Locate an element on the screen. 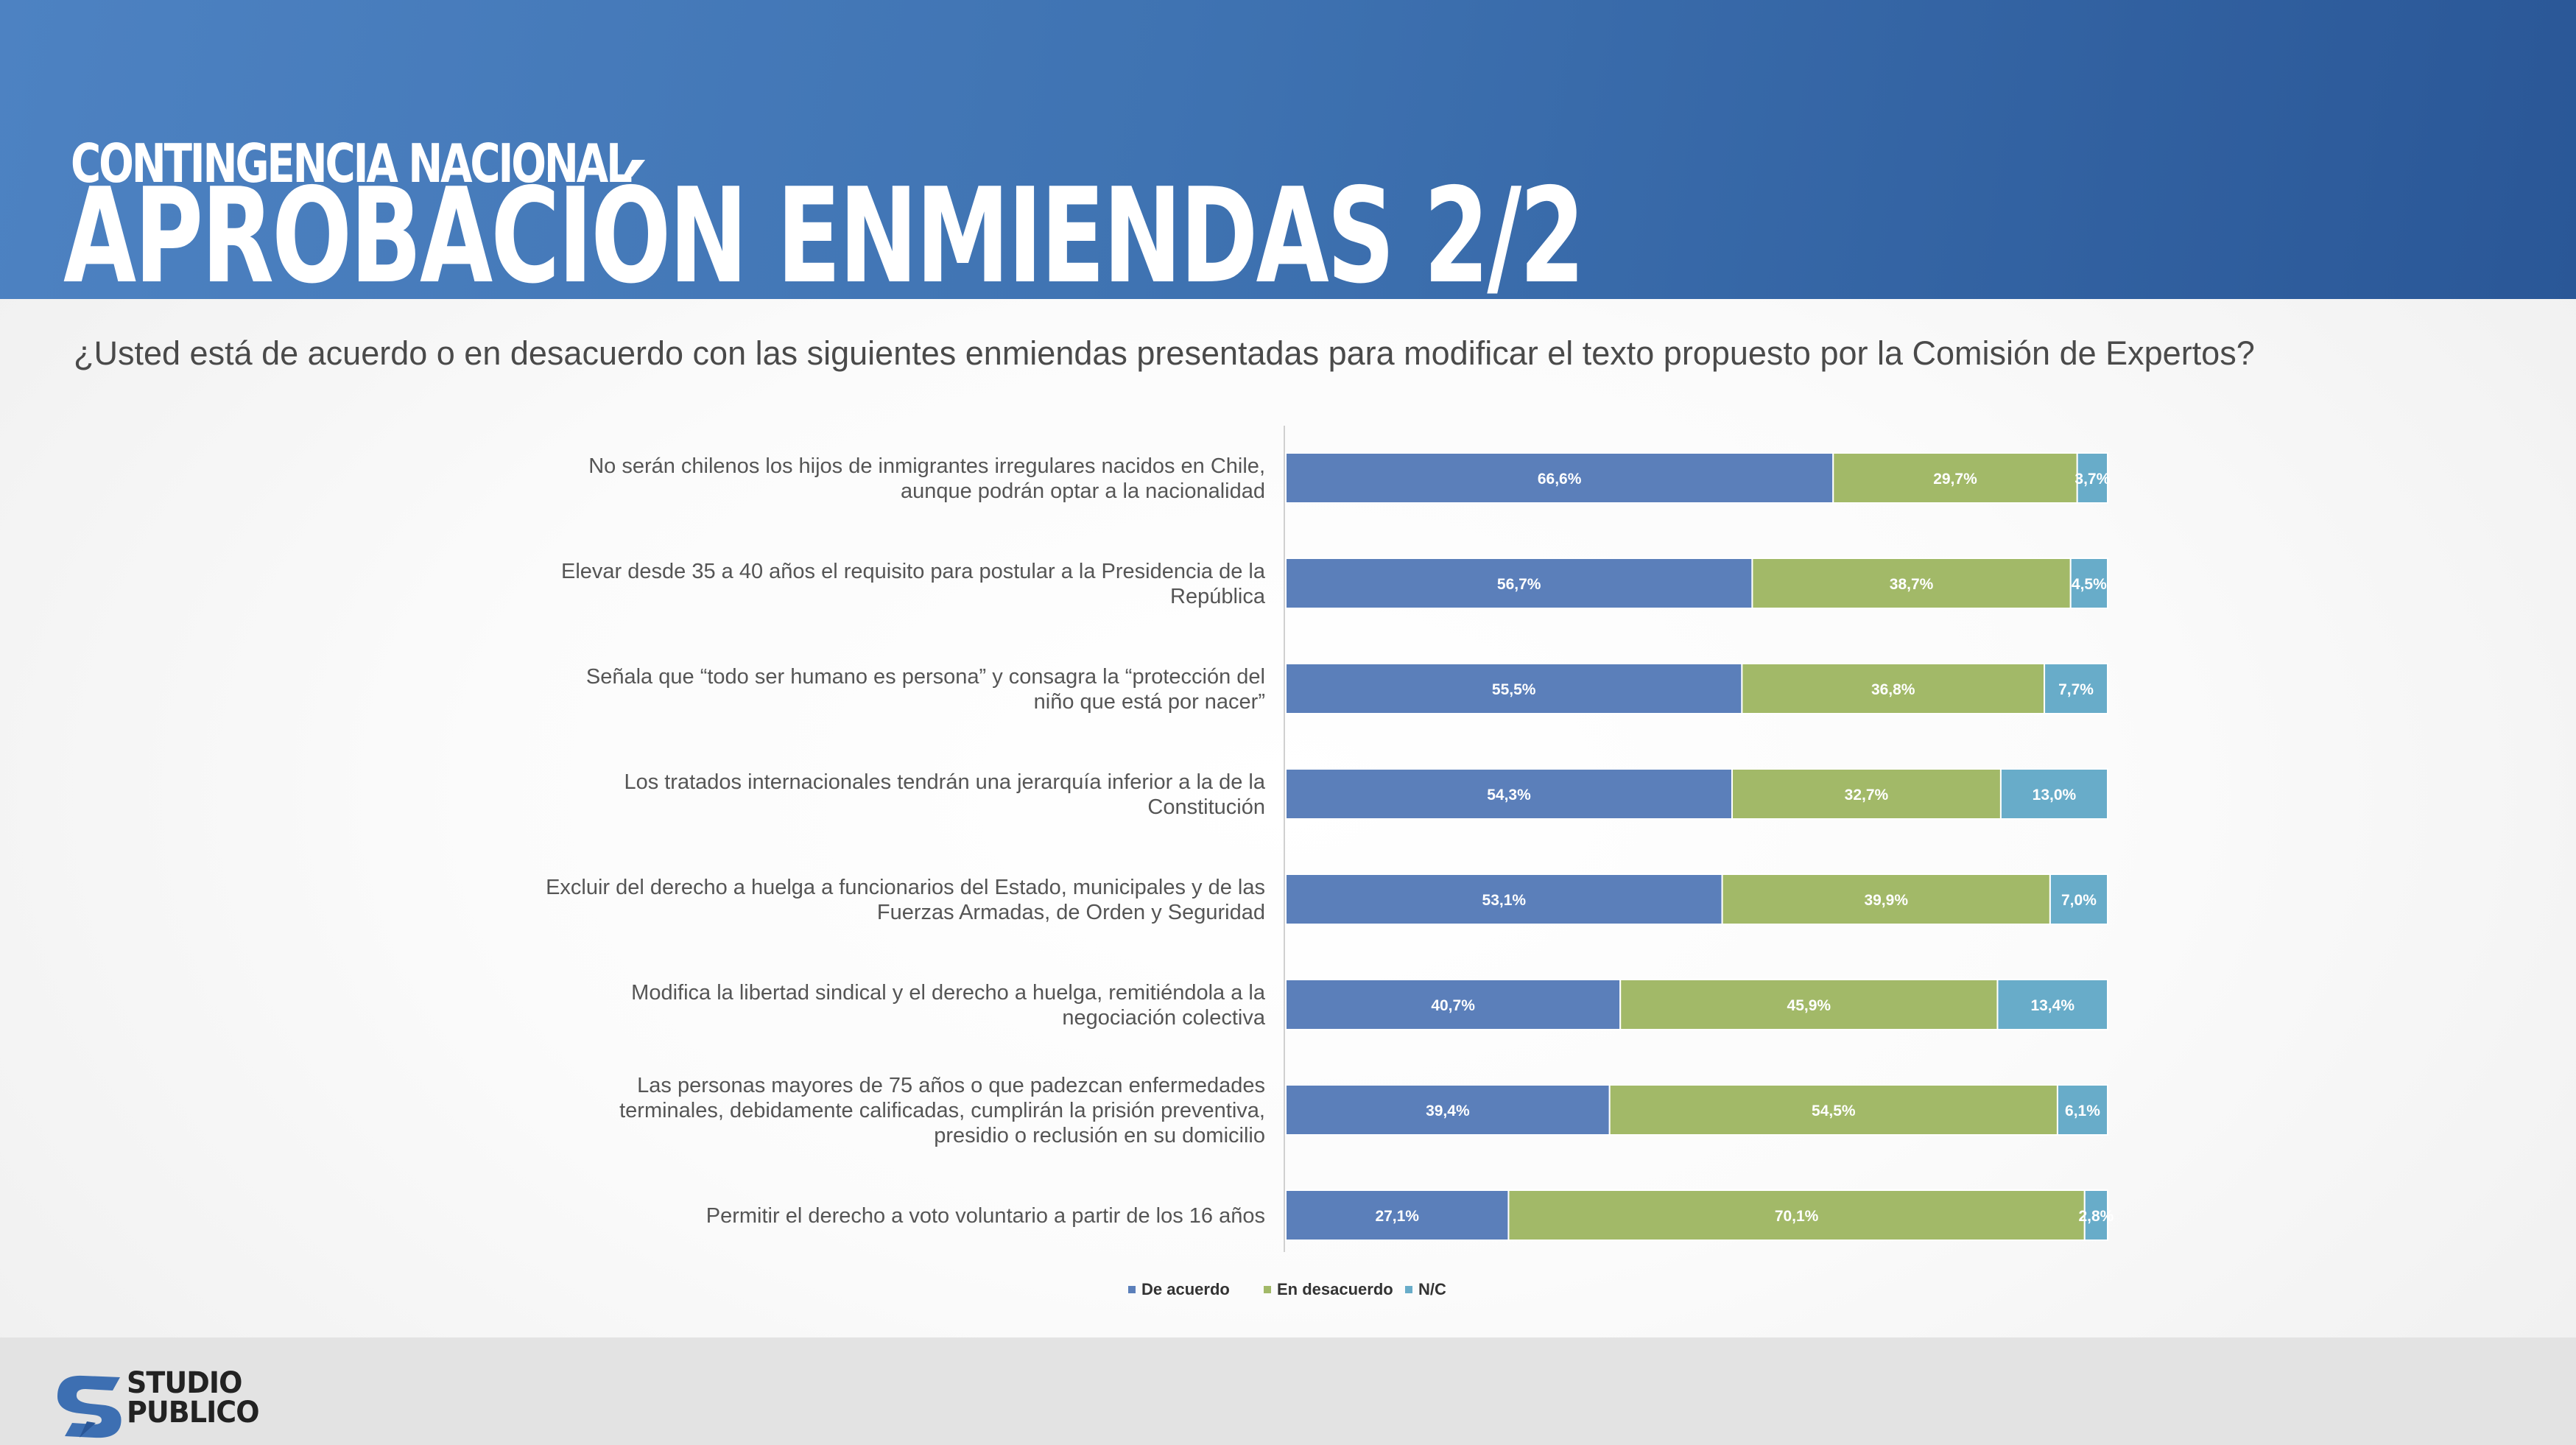  data-label: 66,6% is located at coordinates (1560, 479).